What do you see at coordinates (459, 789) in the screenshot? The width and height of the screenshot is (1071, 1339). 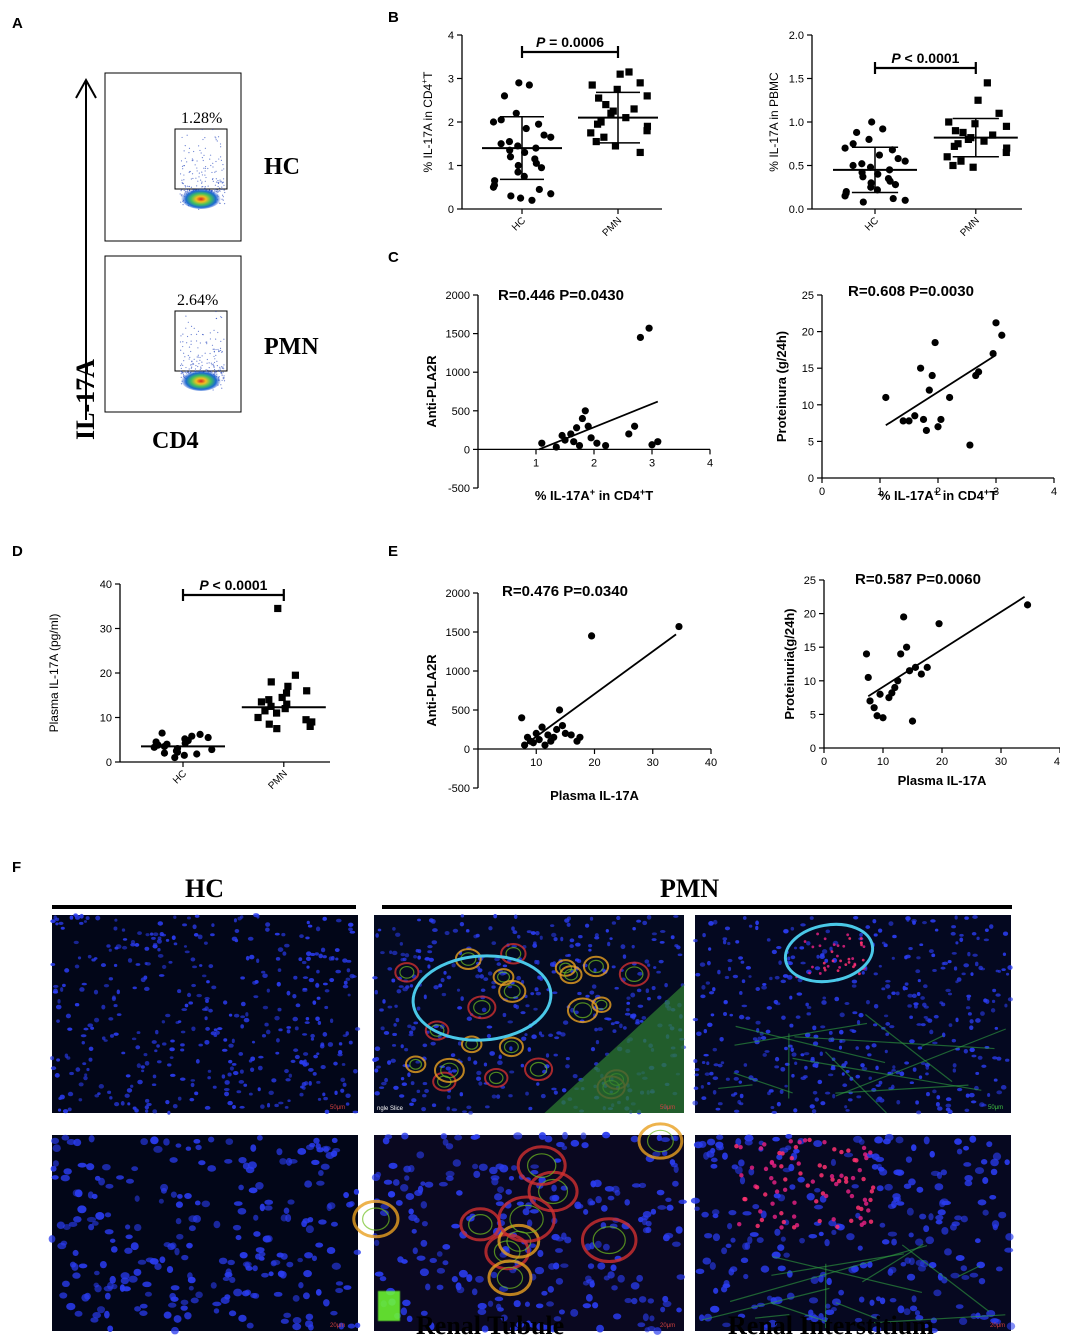 I see `y-tick-label: -500` at bounding box center [459, 789].